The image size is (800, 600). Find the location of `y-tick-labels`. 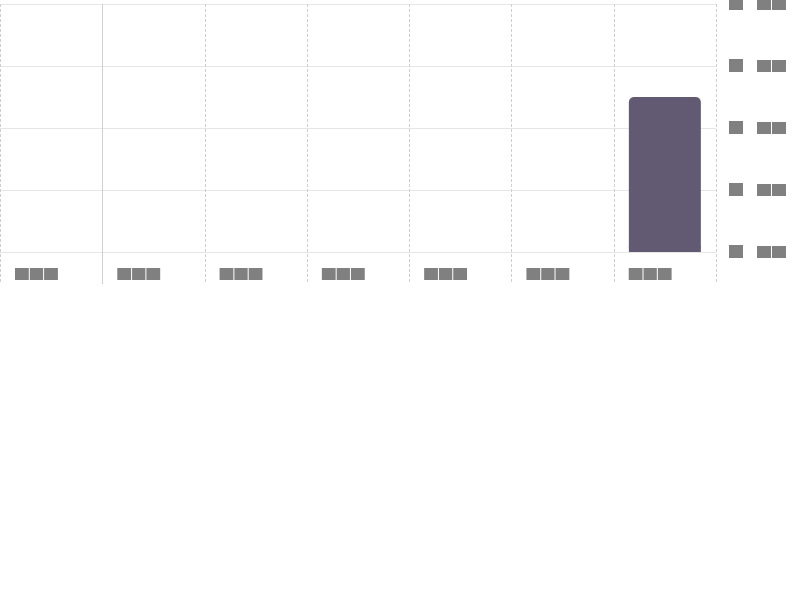

y-tick-labels is located at coordinates (757, 129).